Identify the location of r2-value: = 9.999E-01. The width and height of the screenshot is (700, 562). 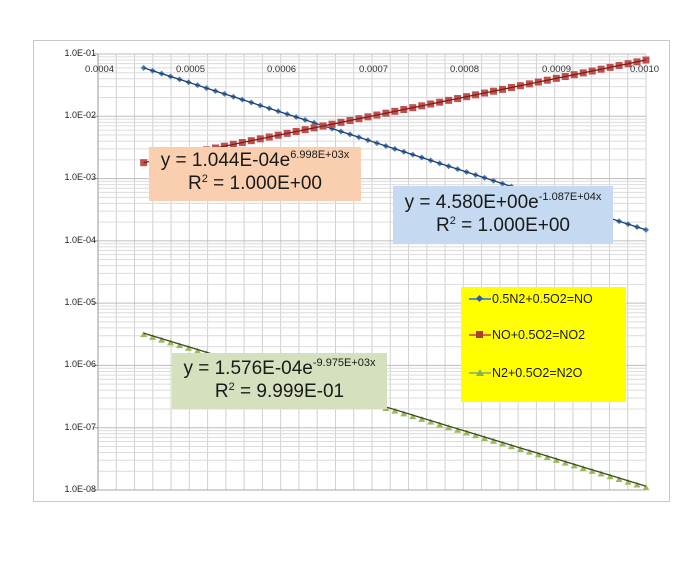
(289, 391).